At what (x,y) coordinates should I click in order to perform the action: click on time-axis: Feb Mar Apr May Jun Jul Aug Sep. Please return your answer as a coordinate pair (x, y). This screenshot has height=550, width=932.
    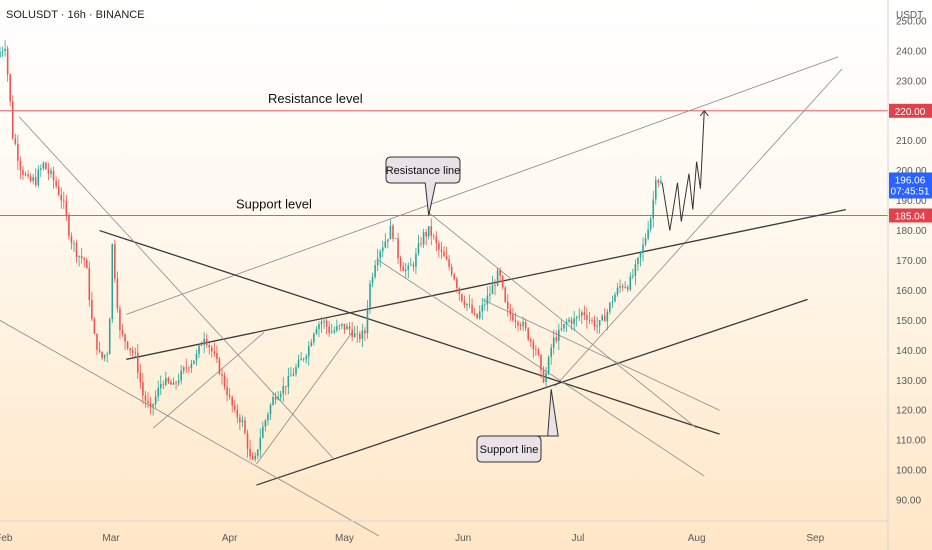
    Looking at the image, I should click on (412, 538).